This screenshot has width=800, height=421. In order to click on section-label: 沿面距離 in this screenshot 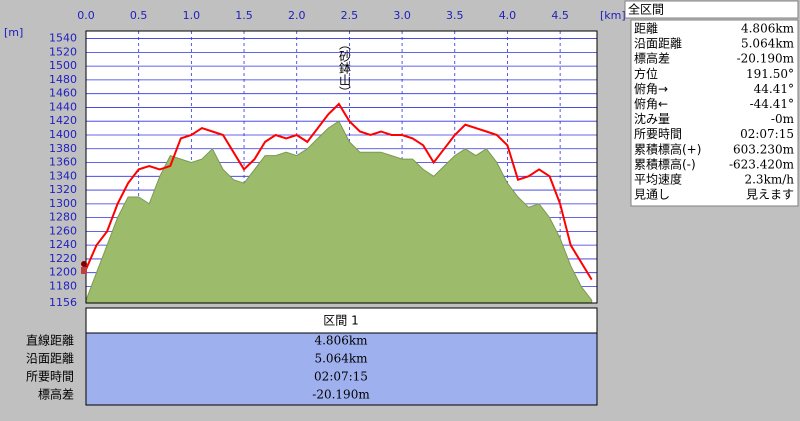, I will do `click(50, 359)`.